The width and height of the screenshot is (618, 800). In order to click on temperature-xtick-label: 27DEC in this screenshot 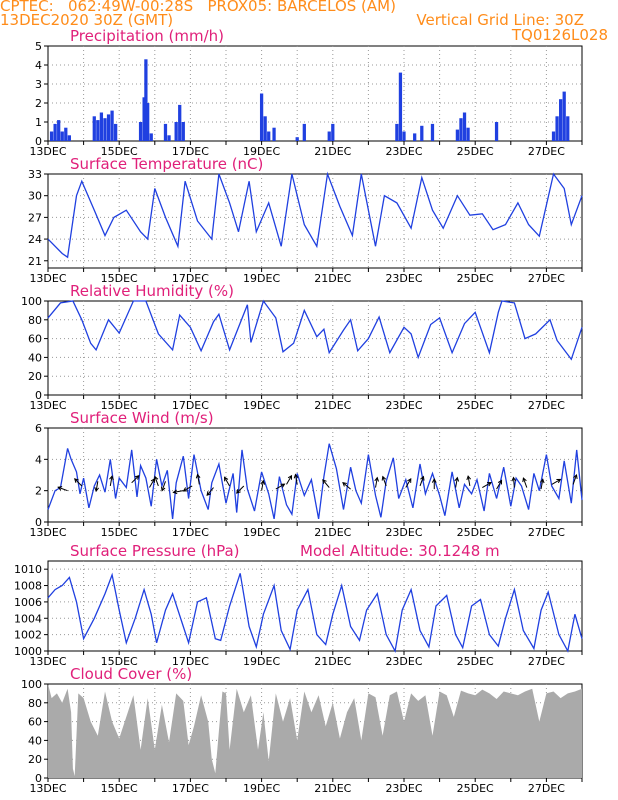, I will do `click(546, 278)`.